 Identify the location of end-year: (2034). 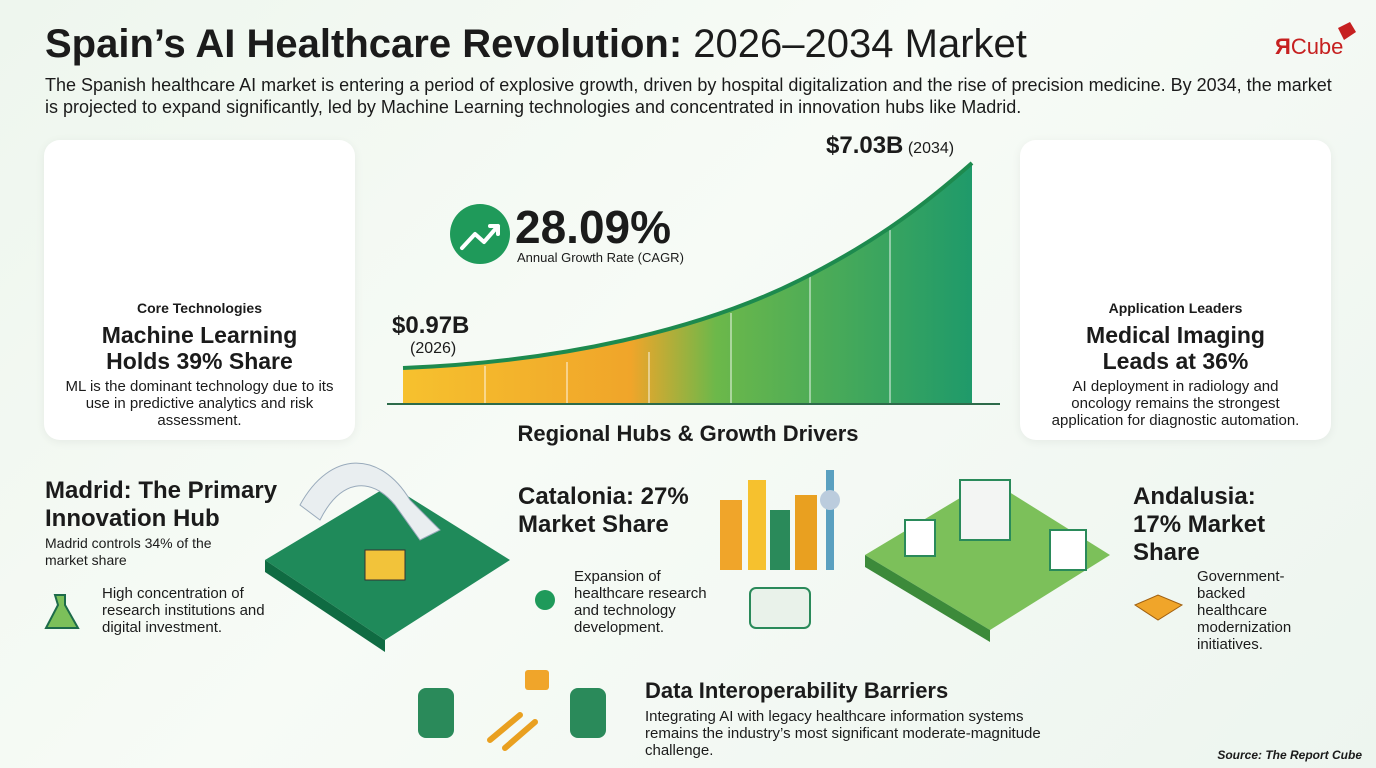
(931, 148).